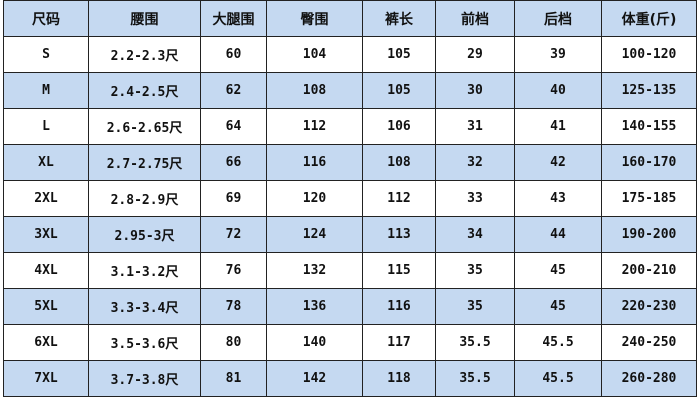 Image resolution: width=698 pixels, height=408 pixels. I want to click on cell-hip: 108, so click(314, 90).